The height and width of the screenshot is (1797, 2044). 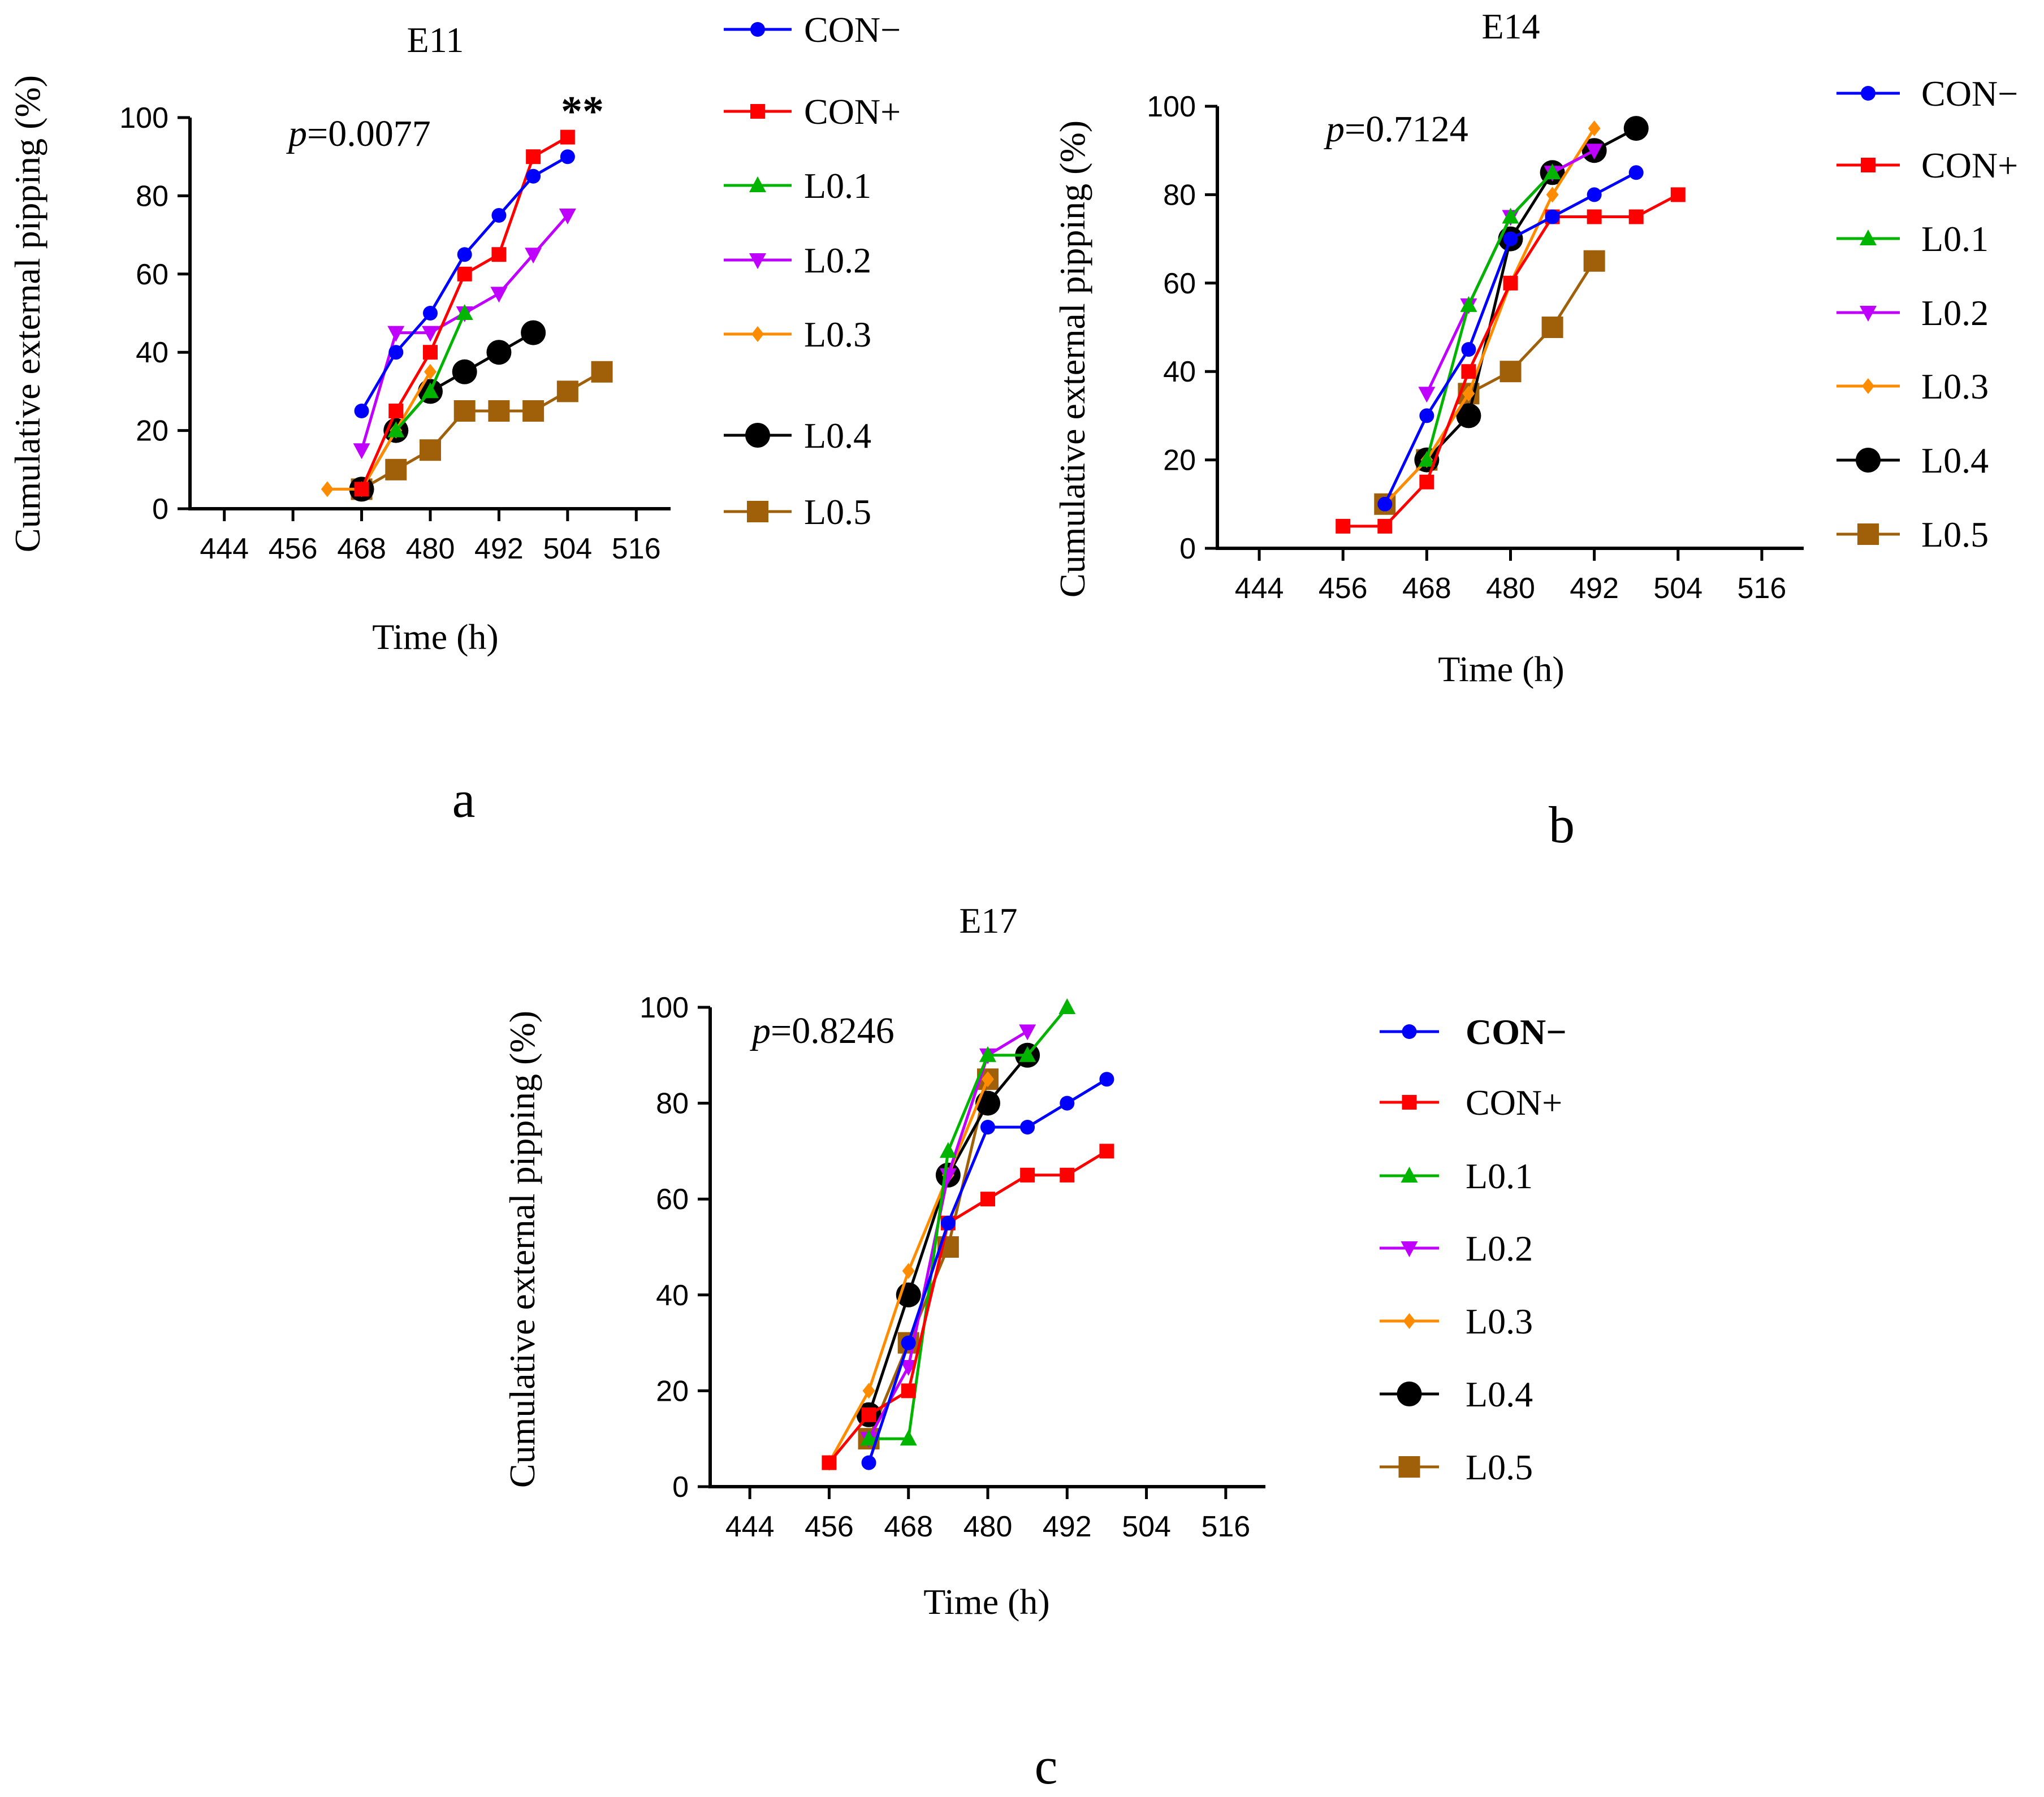 What do you see at coordinates (1927, 93) in the screenshot?
I see `legend-item: CON−` at bounding box center [1927, 93].